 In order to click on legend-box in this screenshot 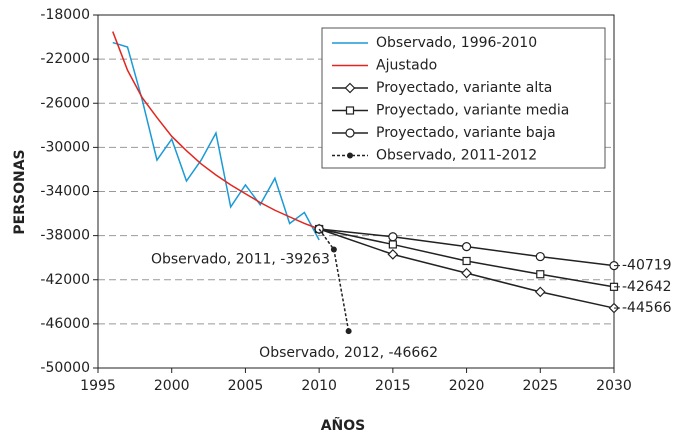, I will do `click(463, 98)`.